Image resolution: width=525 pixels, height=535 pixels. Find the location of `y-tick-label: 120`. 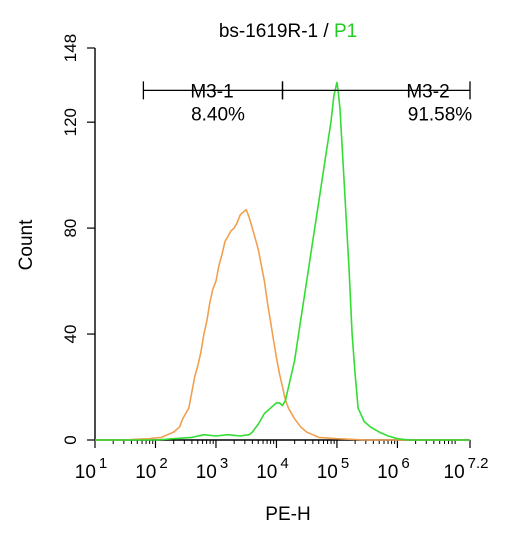

y-tick-label: 120 is located at coordinates (70, 122).